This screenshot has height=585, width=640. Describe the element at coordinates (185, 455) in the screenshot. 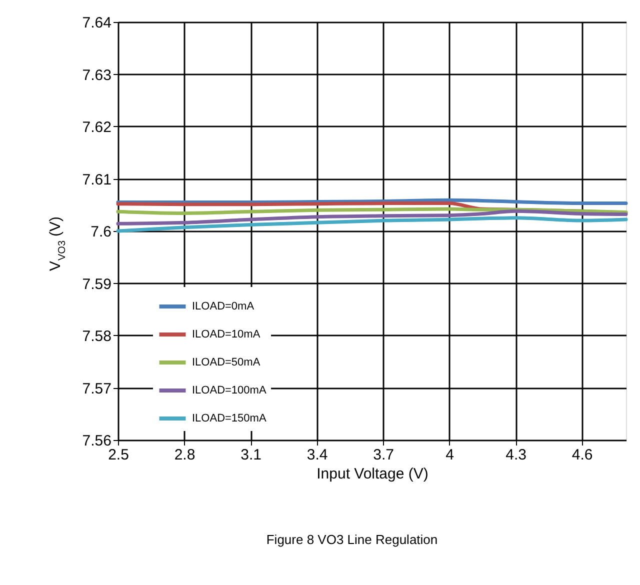

I see `x-tick-label: 2.8` at that location.